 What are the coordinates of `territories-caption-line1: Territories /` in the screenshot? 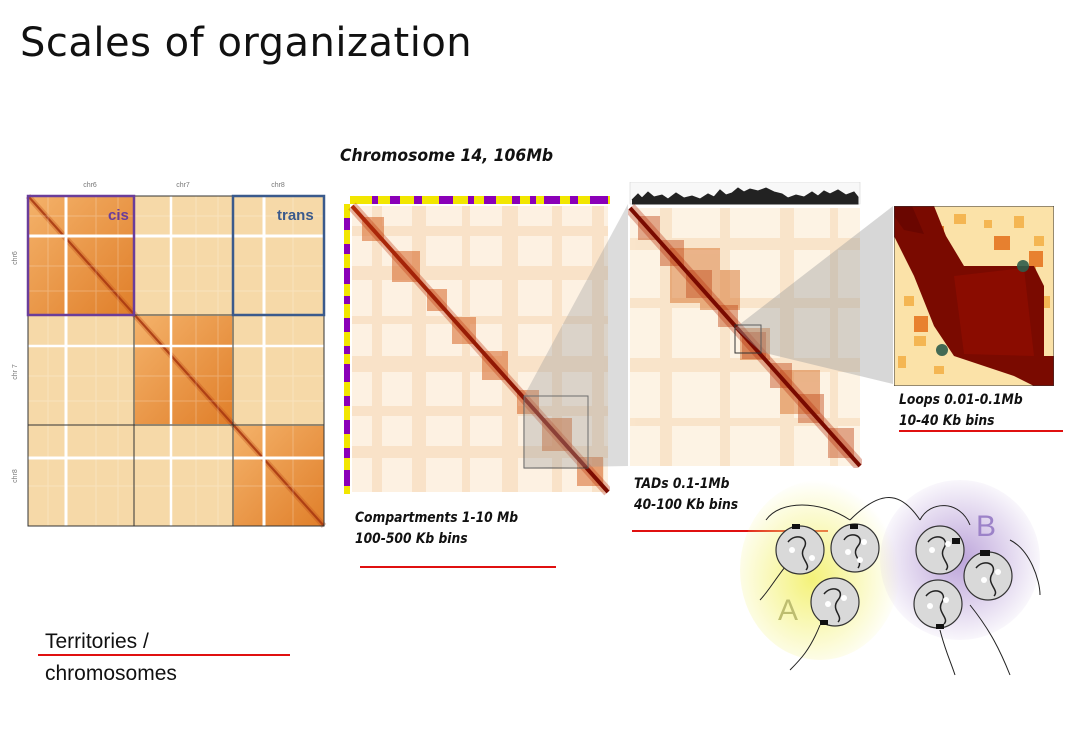 It's located at (97, 641).